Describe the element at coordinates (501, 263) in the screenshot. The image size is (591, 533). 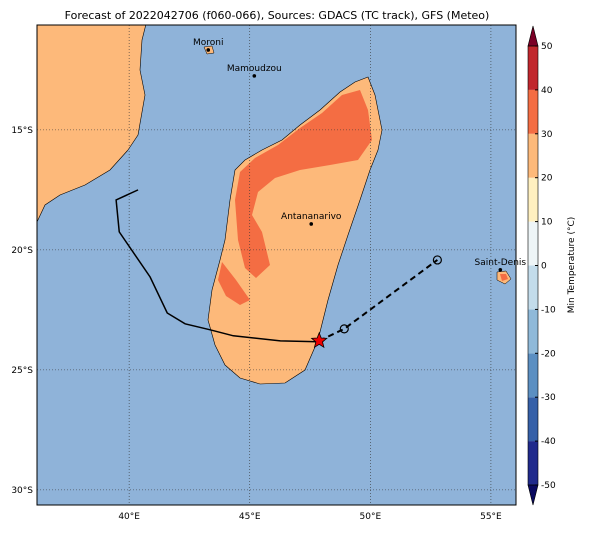
I see `city-label: Saint-Denis` at that location.